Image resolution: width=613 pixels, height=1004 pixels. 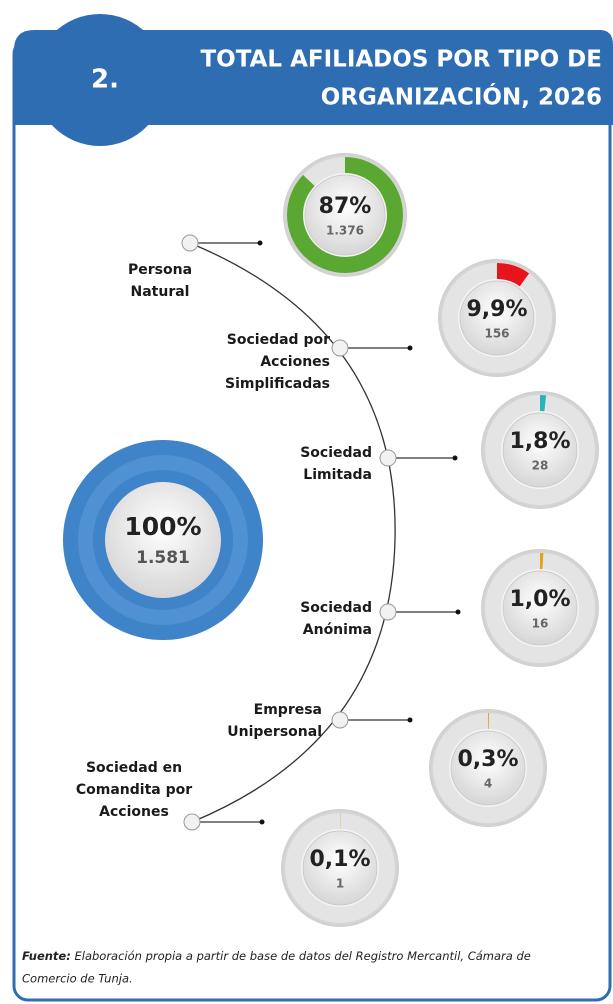 What do you see at coordinates (278, 340) in the screenshot?
I see `item-label: Sociedad por` at bounding box center [278, 340].